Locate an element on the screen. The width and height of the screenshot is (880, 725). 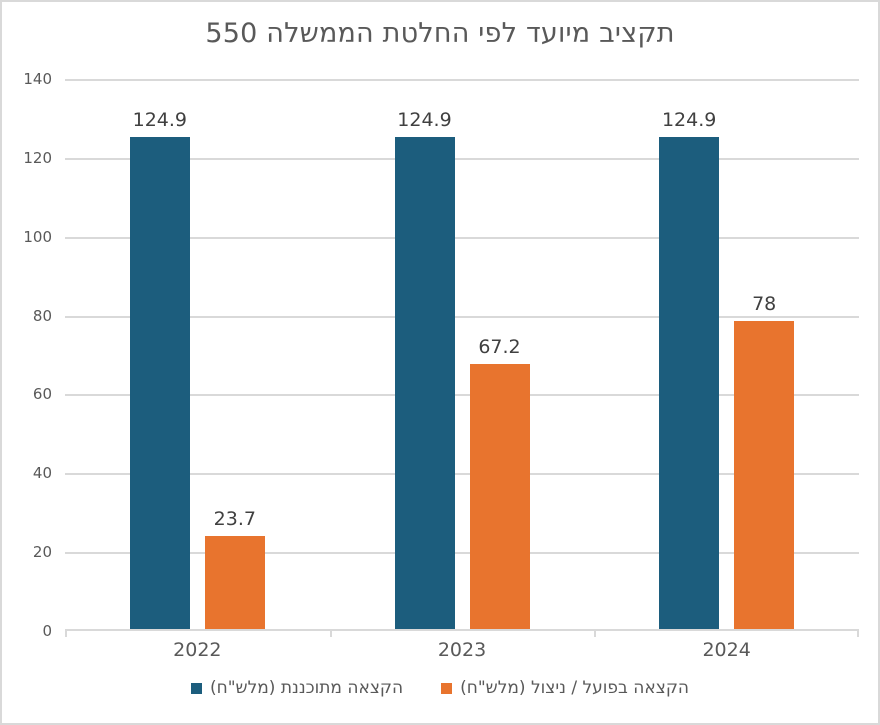
y-tick-label: 80 is located at coordinates (42, 315).